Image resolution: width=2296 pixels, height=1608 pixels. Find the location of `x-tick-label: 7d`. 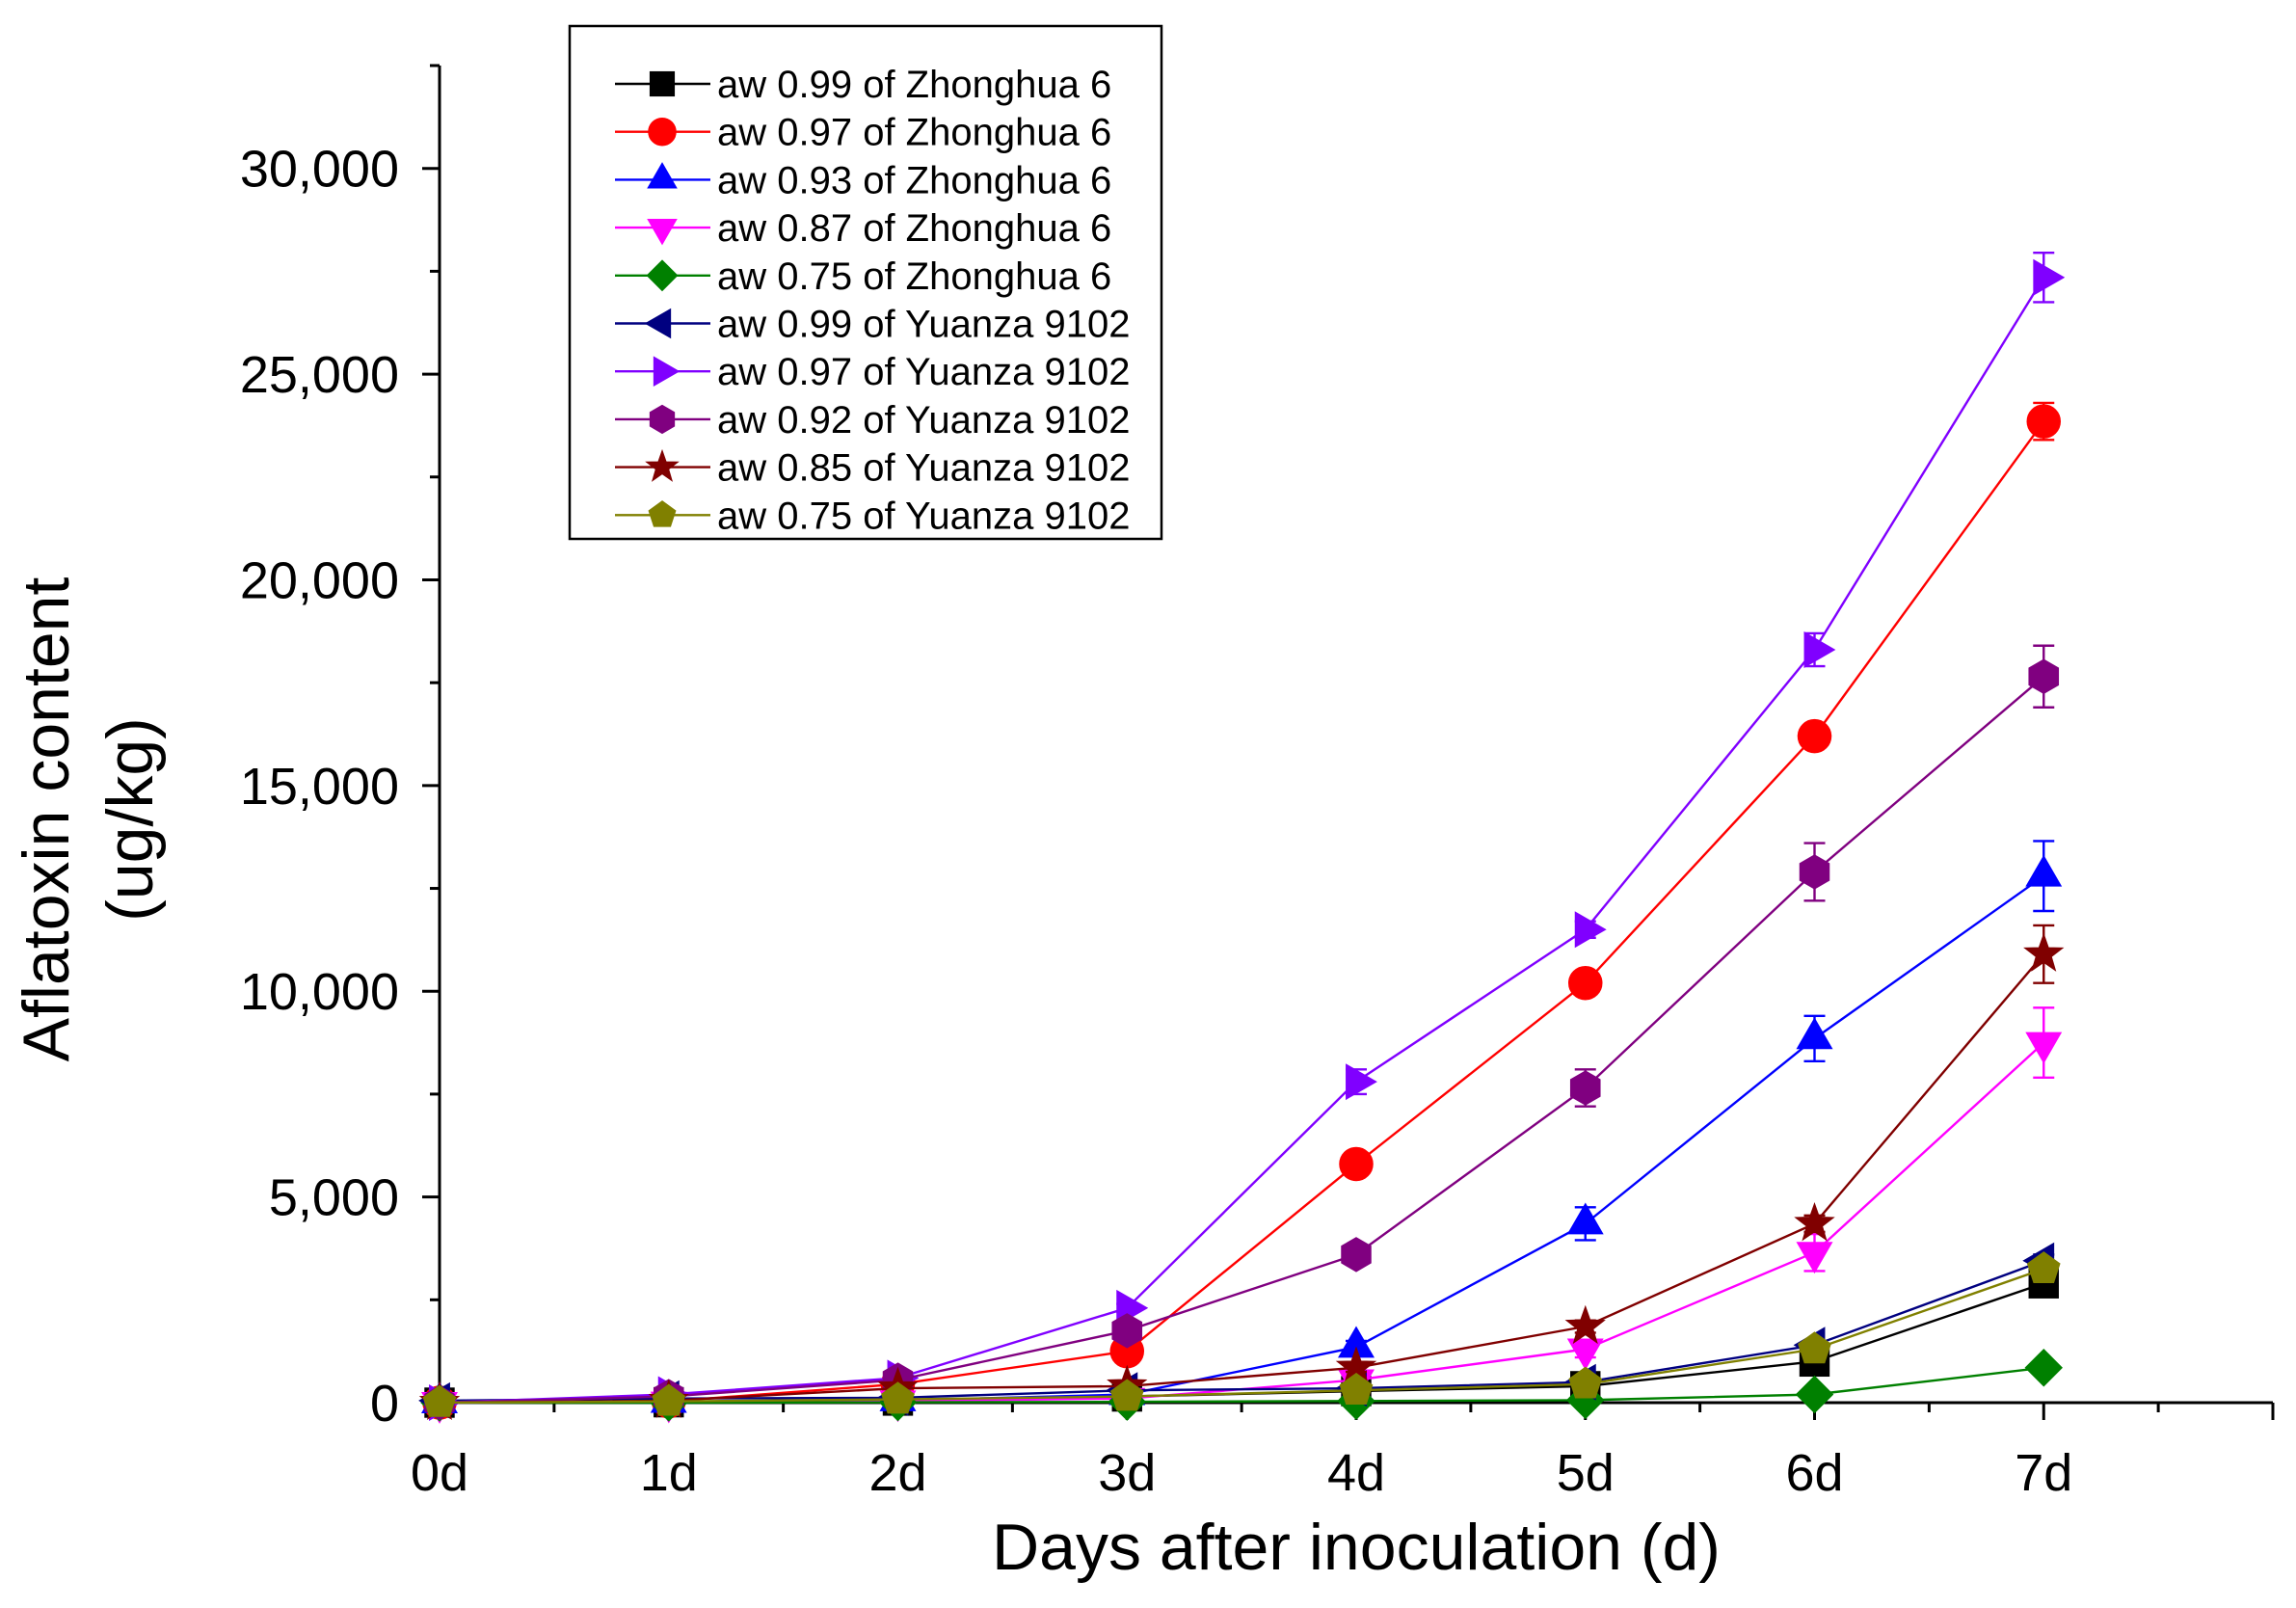

x-tick-label: 7d is located at coordinates (2043, 1473).